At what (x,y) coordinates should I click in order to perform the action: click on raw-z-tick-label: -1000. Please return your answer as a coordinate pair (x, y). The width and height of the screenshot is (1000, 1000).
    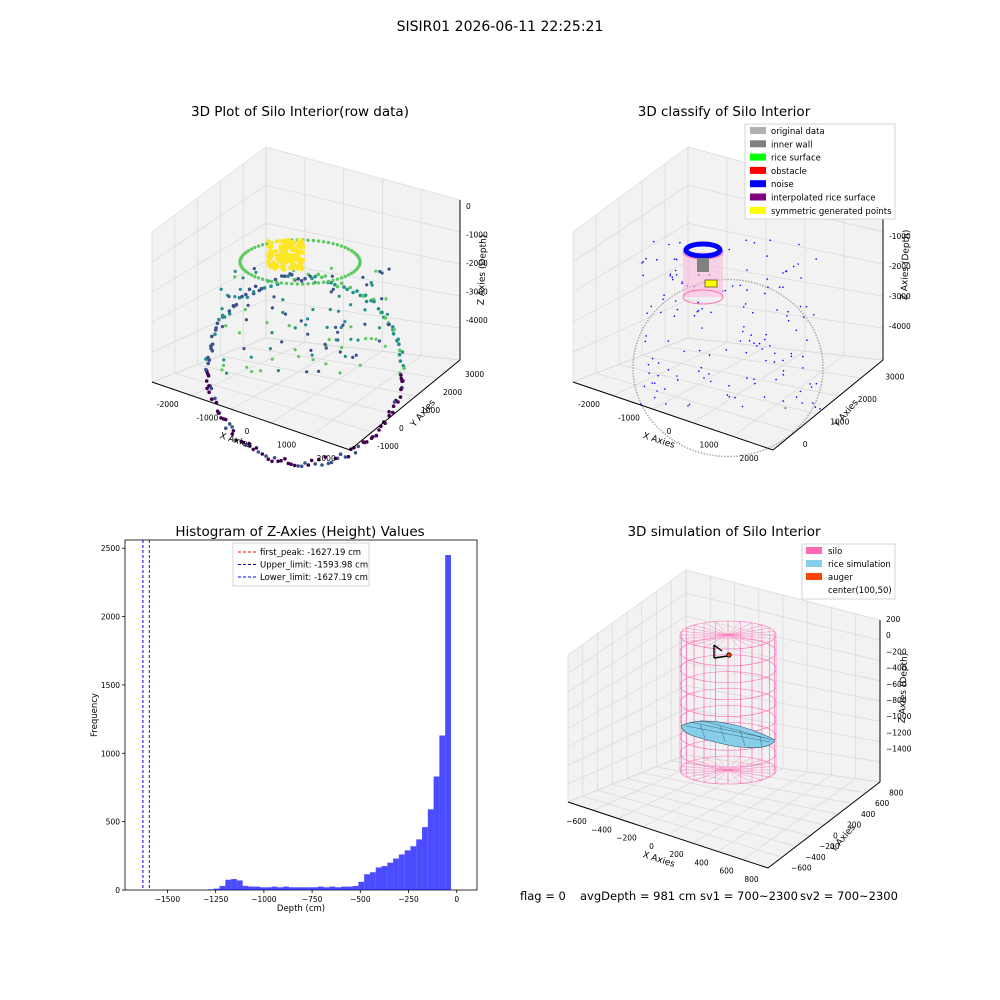
    Looking at the image, I should click on (477, 235).